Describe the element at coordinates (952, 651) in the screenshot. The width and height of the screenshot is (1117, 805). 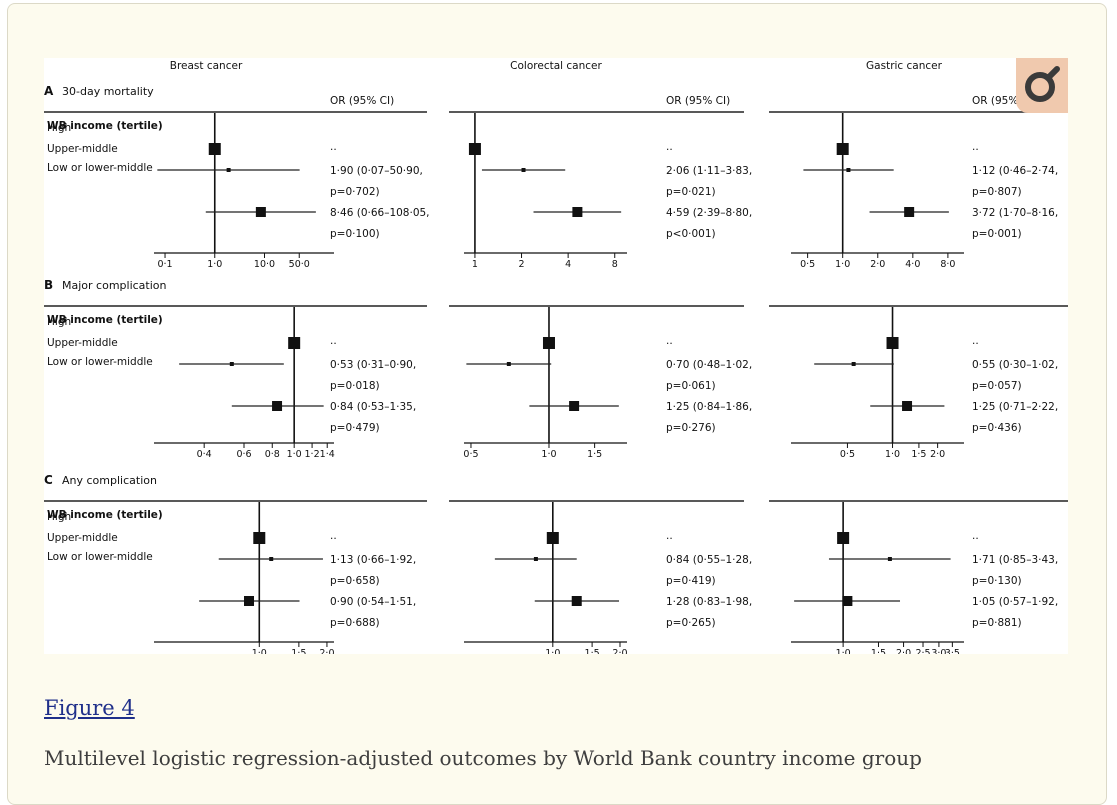
I see `x-tick-label: 3·5` at that location.